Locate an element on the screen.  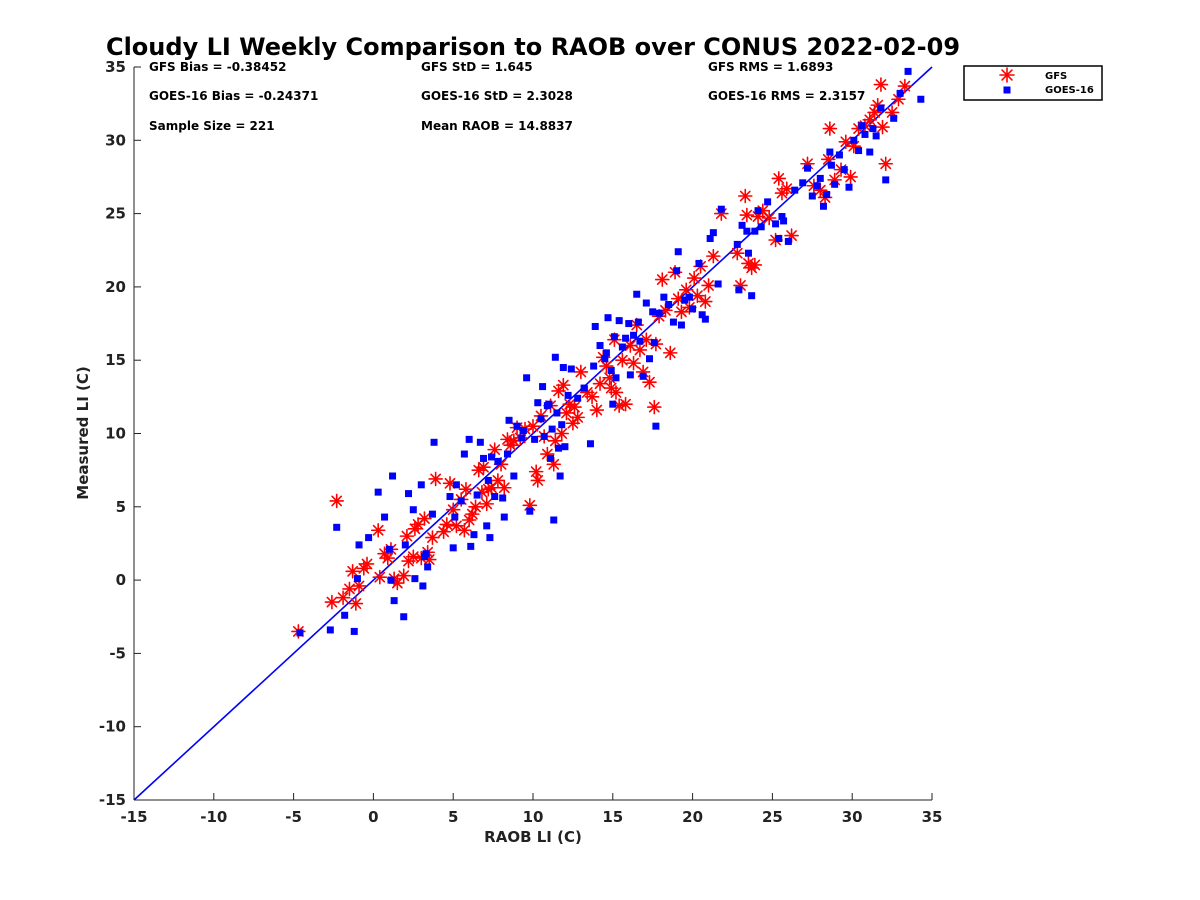
y-axis-ticks: -15 -10 -5 0 5 10 15 20 25 30 35 is located at coordinates (120, 433).